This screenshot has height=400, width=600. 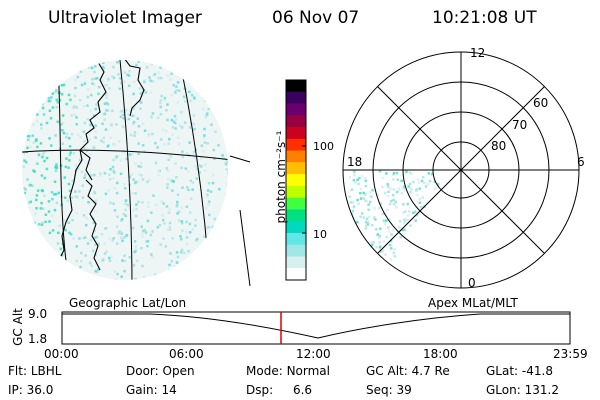 What do you see at coordinates (313, 354) in the screenshot?
I see `xtick-1200: 12:00` at bounding box center [313, 354].